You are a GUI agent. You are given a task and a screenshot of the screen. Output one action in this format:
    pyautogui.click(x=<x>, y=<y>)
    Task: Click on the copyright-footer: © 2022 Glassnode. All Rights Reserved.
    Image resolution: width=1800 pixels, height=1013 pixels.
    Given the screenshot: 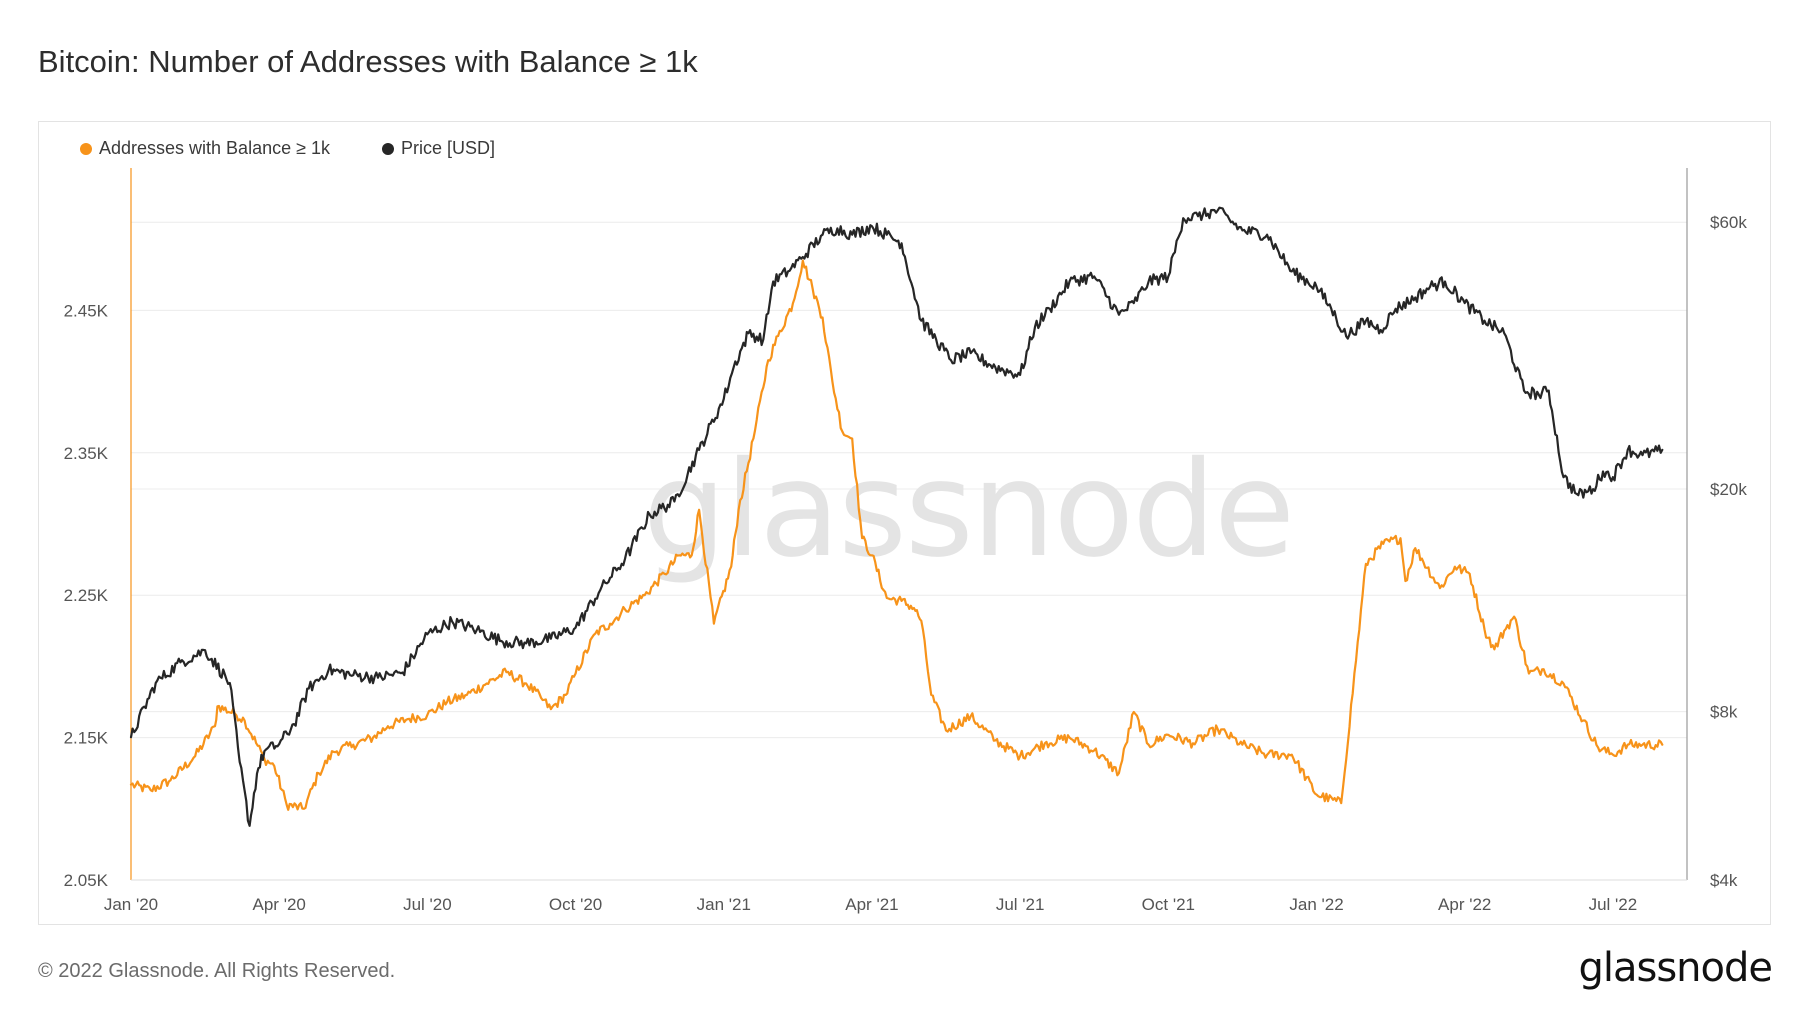 What is the action you would take?
    pyautogui.click(x=217, y=971)
    